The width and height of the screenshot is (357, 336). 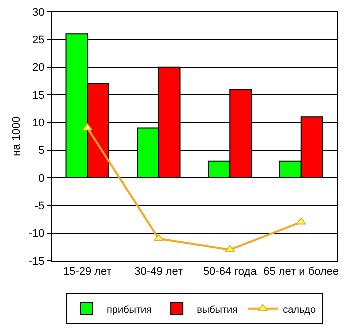 What do you see at coordinates (36, 262) in the screenshot?
I see `y-tick-label: -15` at bounding box center [36, 262].